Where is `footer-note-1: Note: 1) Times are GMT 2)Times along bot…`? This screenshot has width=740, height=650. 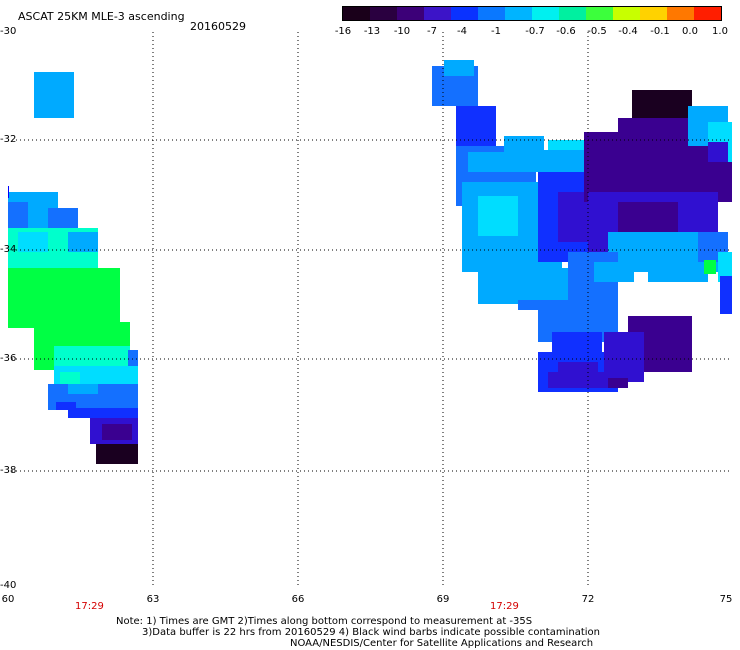
footer-note-1: Note: 1) Times are GMT 2)Times along bot… is located at coordinates (324, 621).